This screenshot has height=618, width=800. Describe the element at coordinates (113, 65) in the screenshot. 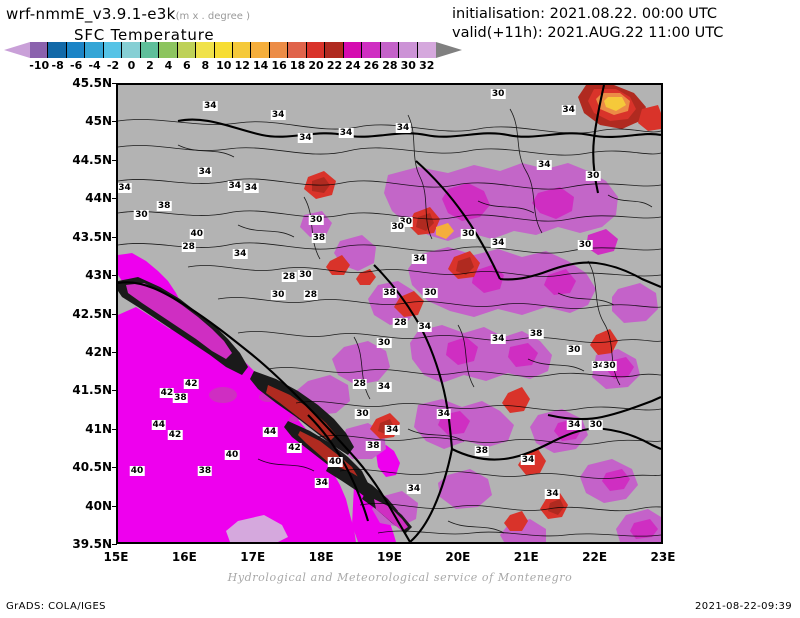

I see `colorbar-tick-4: -2` at that location.